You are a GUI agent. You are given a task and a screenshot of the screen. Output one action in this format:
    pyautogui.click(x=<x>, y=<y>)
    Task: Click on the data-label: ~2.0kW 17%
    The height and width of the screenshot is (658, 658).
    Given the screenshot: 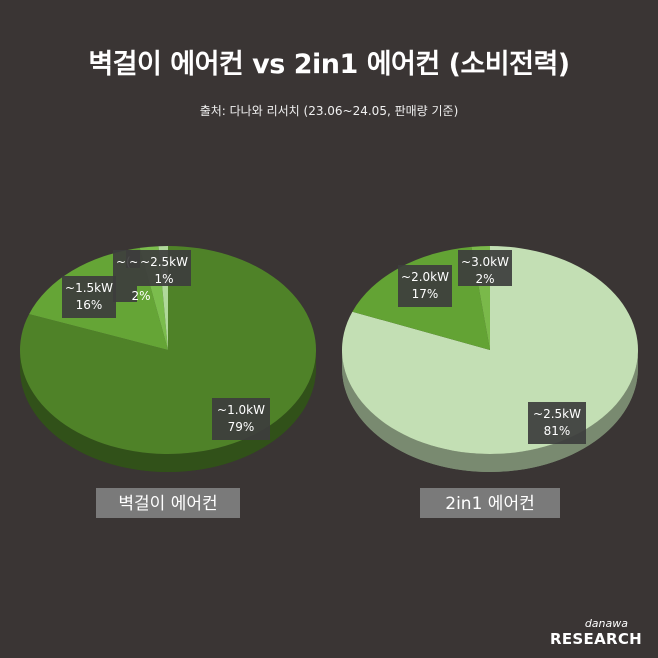 What is the action you would take?
    pyautogui.click(x=425, y=286)
    